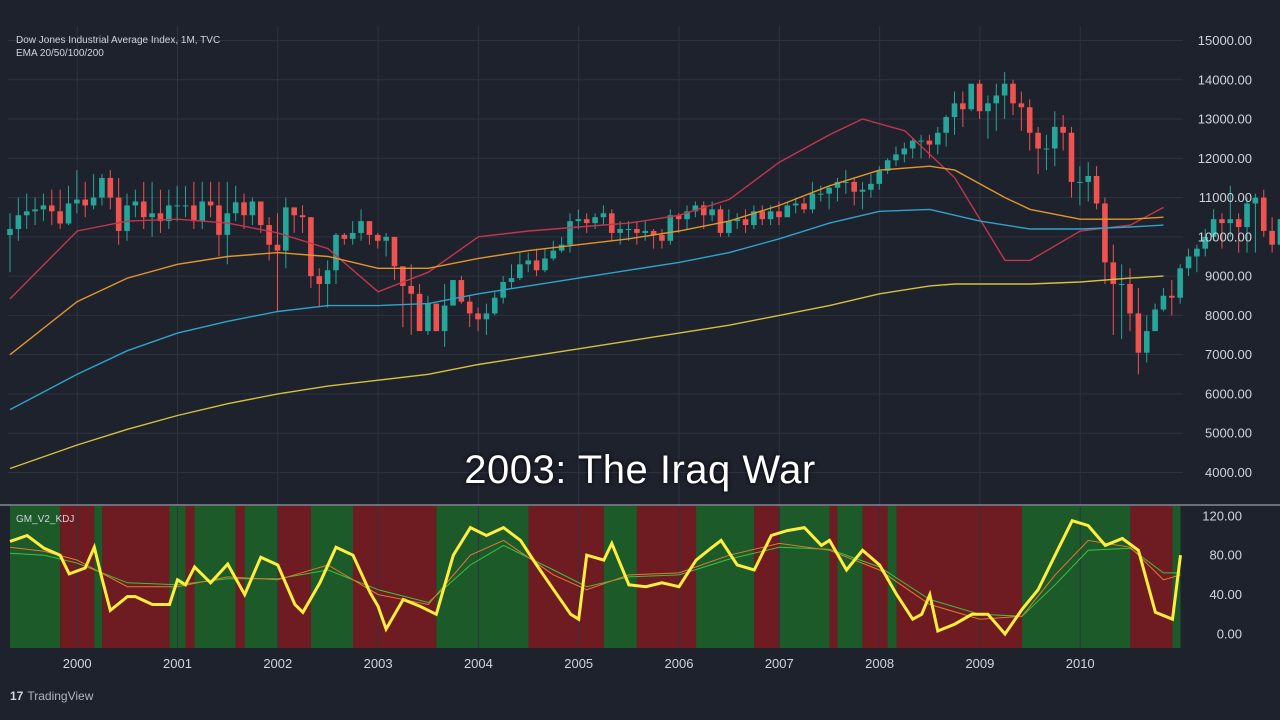 The height and width of the screenshot is (720, 1280). I want to click on oscillator-axis: 120.00 80.00 40.00 0.00, so click(1222, 574).